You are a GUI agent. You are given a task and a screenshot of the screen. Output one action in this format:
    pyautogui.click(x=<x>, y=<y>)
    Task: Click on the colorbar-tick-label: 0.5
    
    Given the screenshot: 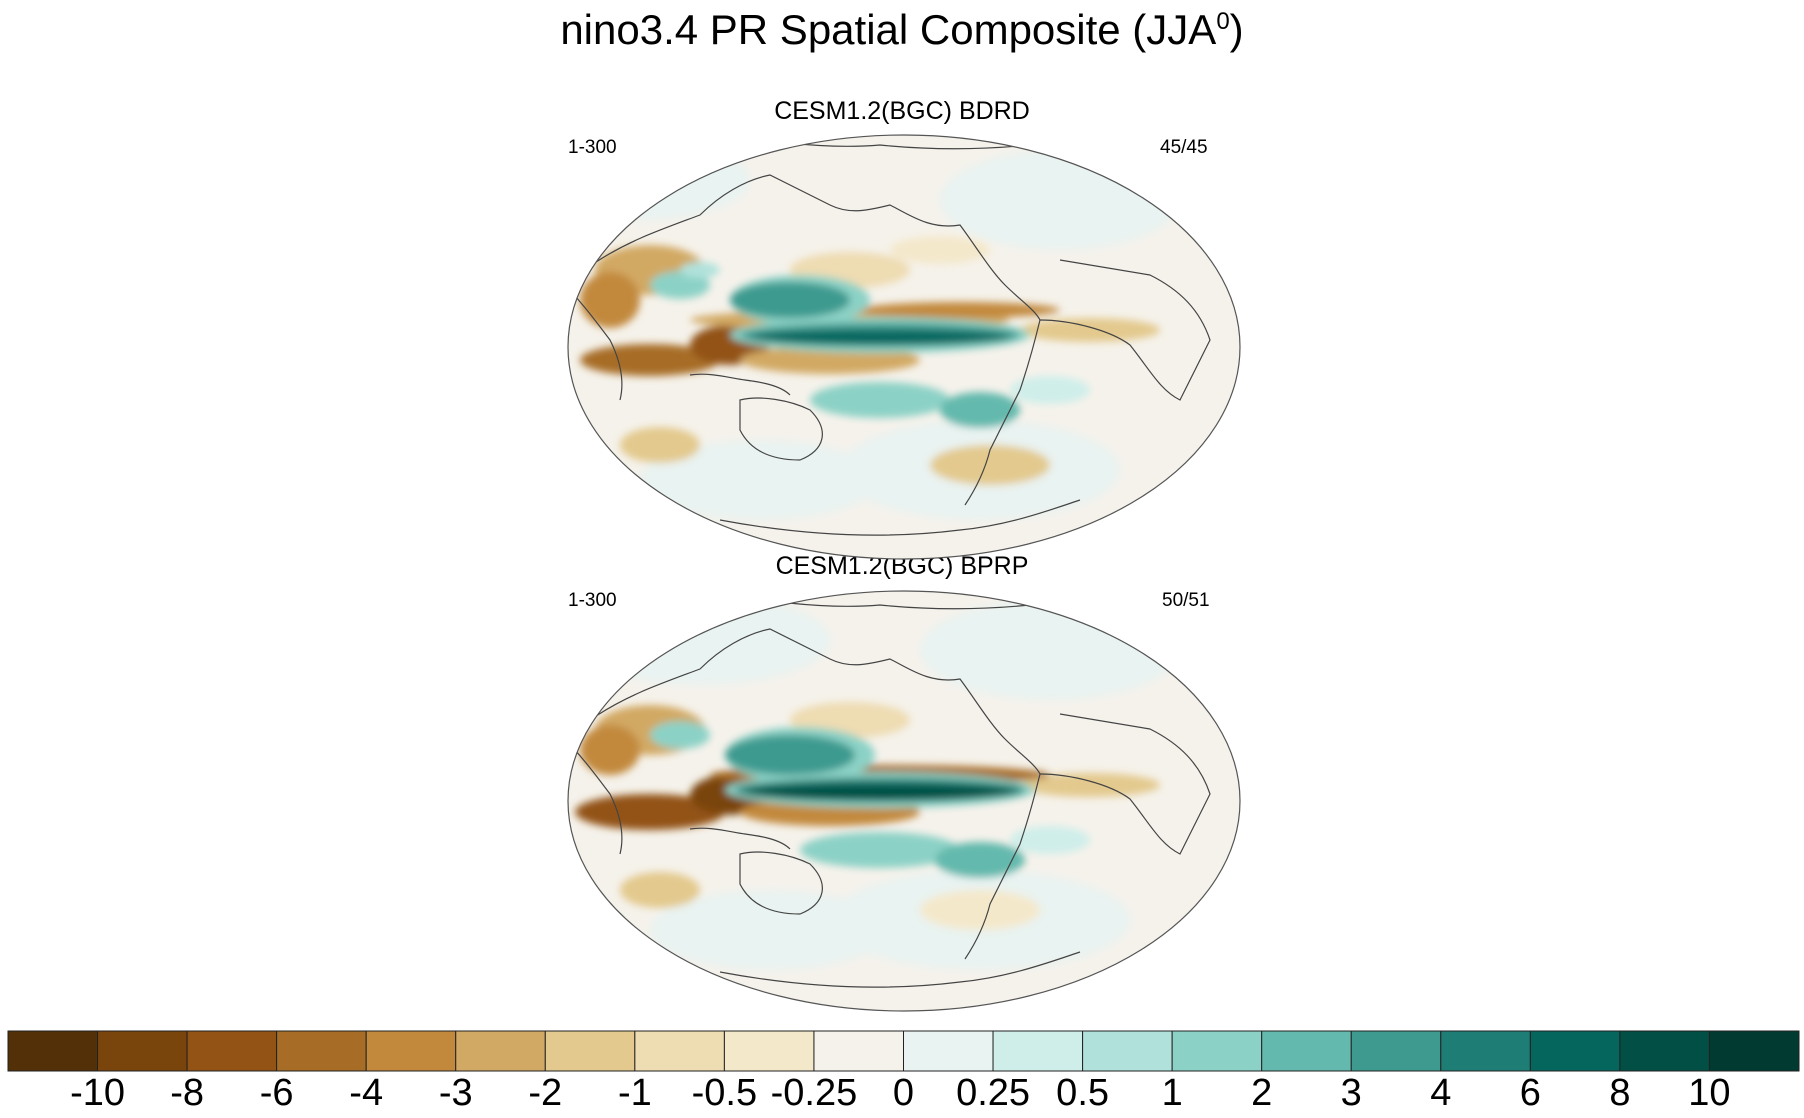 What is the action you would take?
    pyautogui.click(x=1083, y=1093)
    